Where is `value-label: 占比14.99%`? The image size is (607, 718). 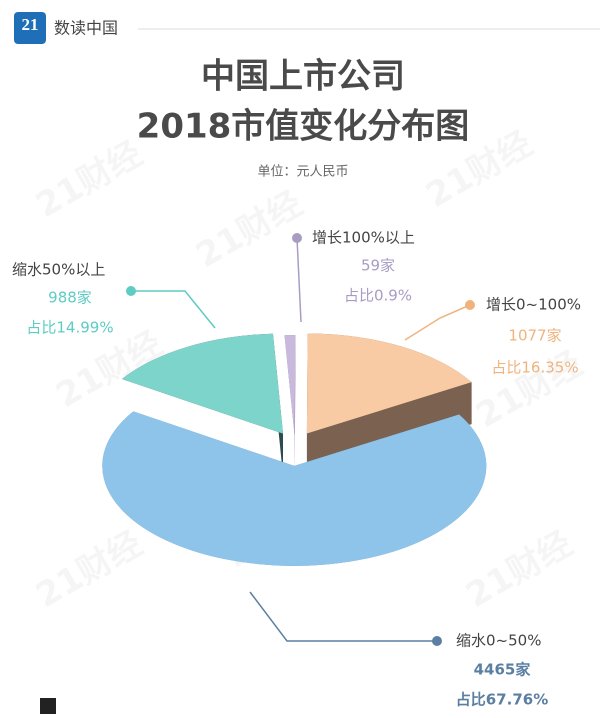
value-label: 占比14.99% is located at coordinates (69, 328).